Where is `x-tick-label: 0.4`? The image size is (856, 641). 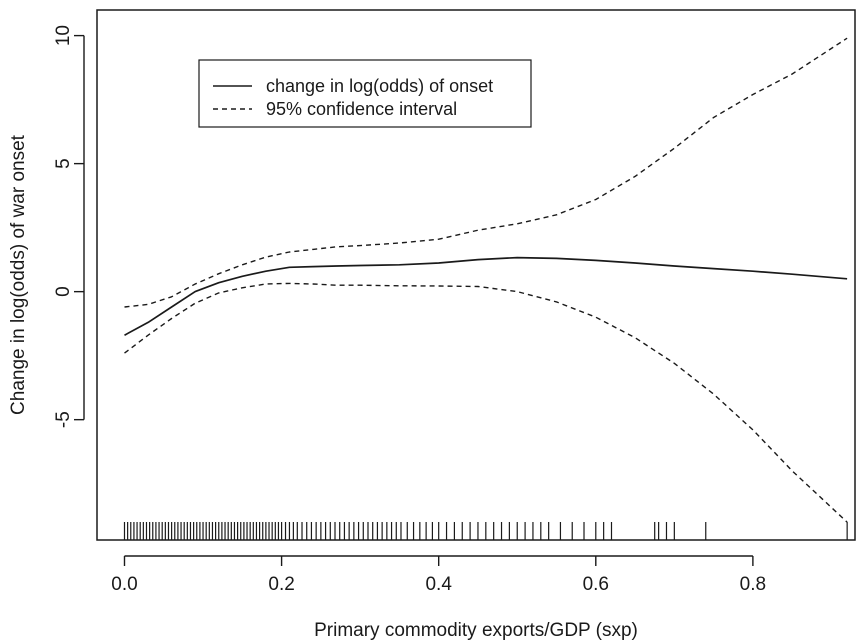 x-tick-label: 0.4 is located at coordinates (438, 584).